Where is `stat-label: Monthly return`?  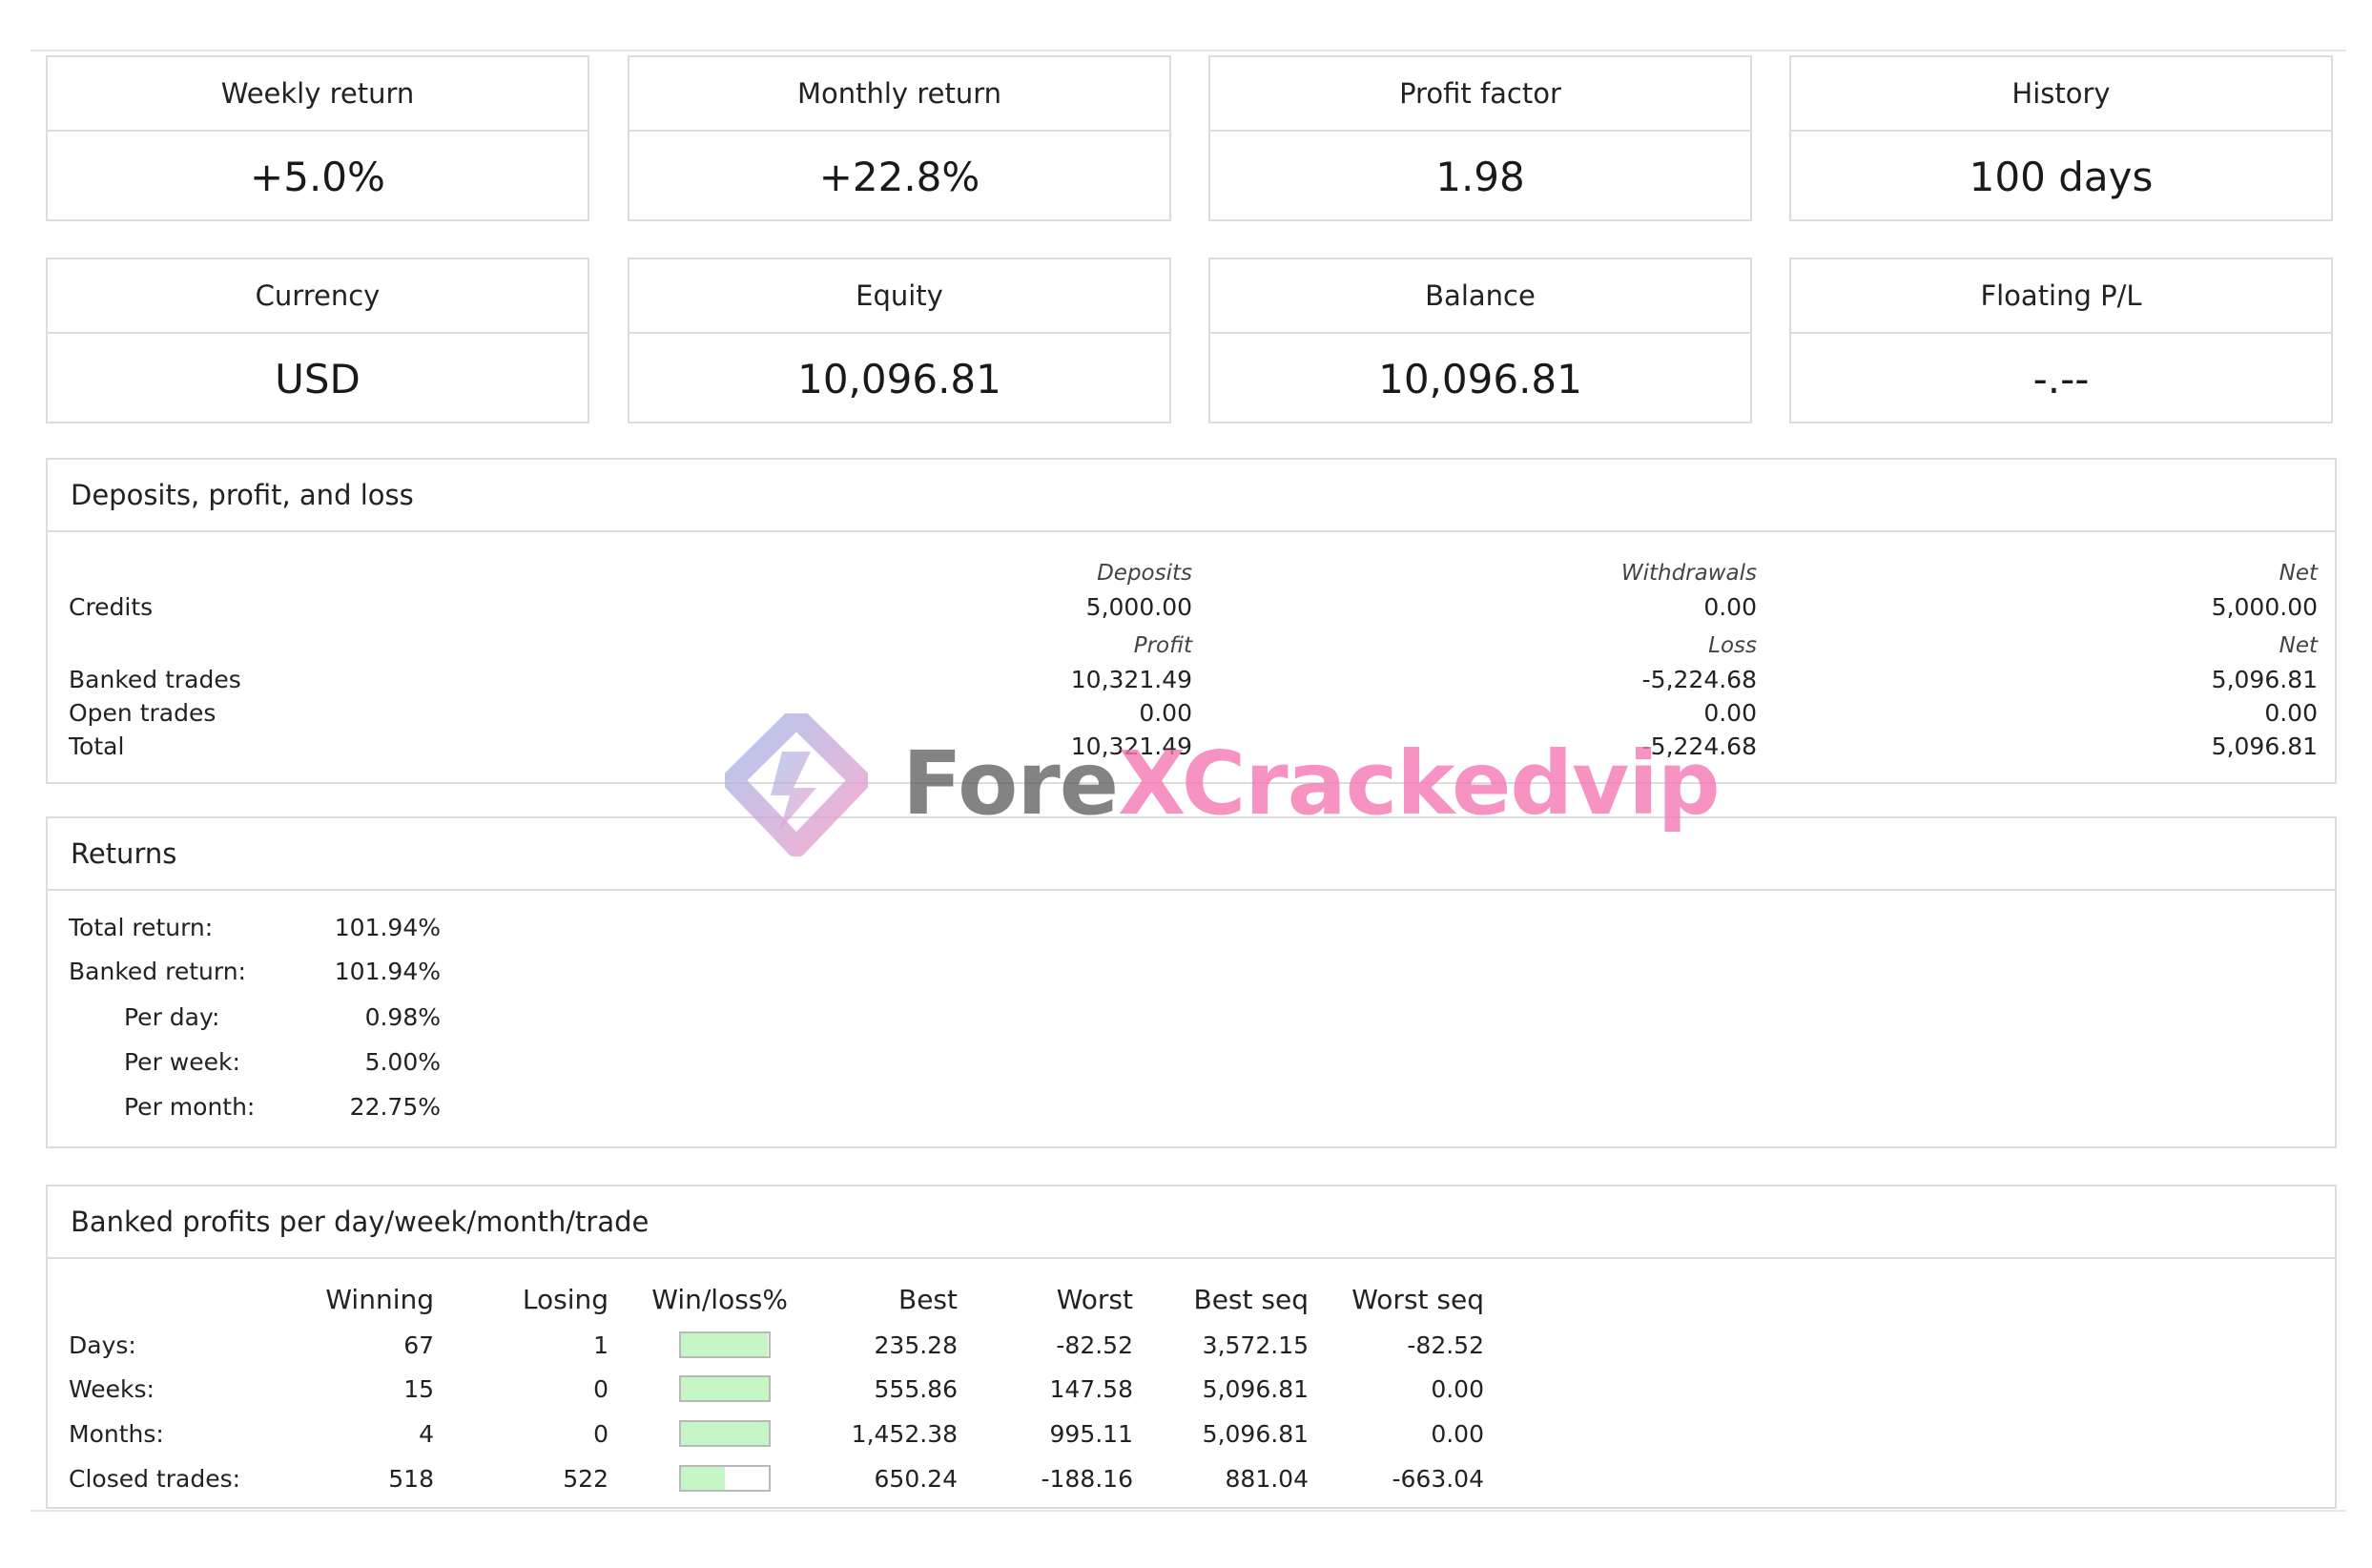
stat-label: Monthly return is located at coordinates (899, 94).